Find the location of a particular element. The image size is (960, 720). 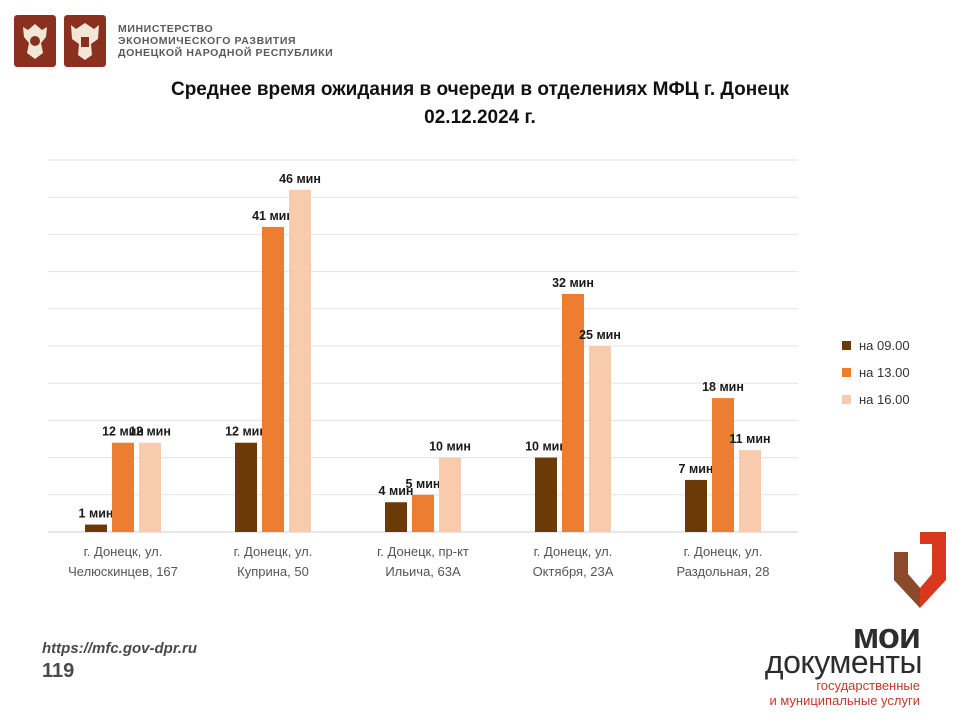

x-tick-label: Челюскинцев, 167 is located at coordinates (123, 571).